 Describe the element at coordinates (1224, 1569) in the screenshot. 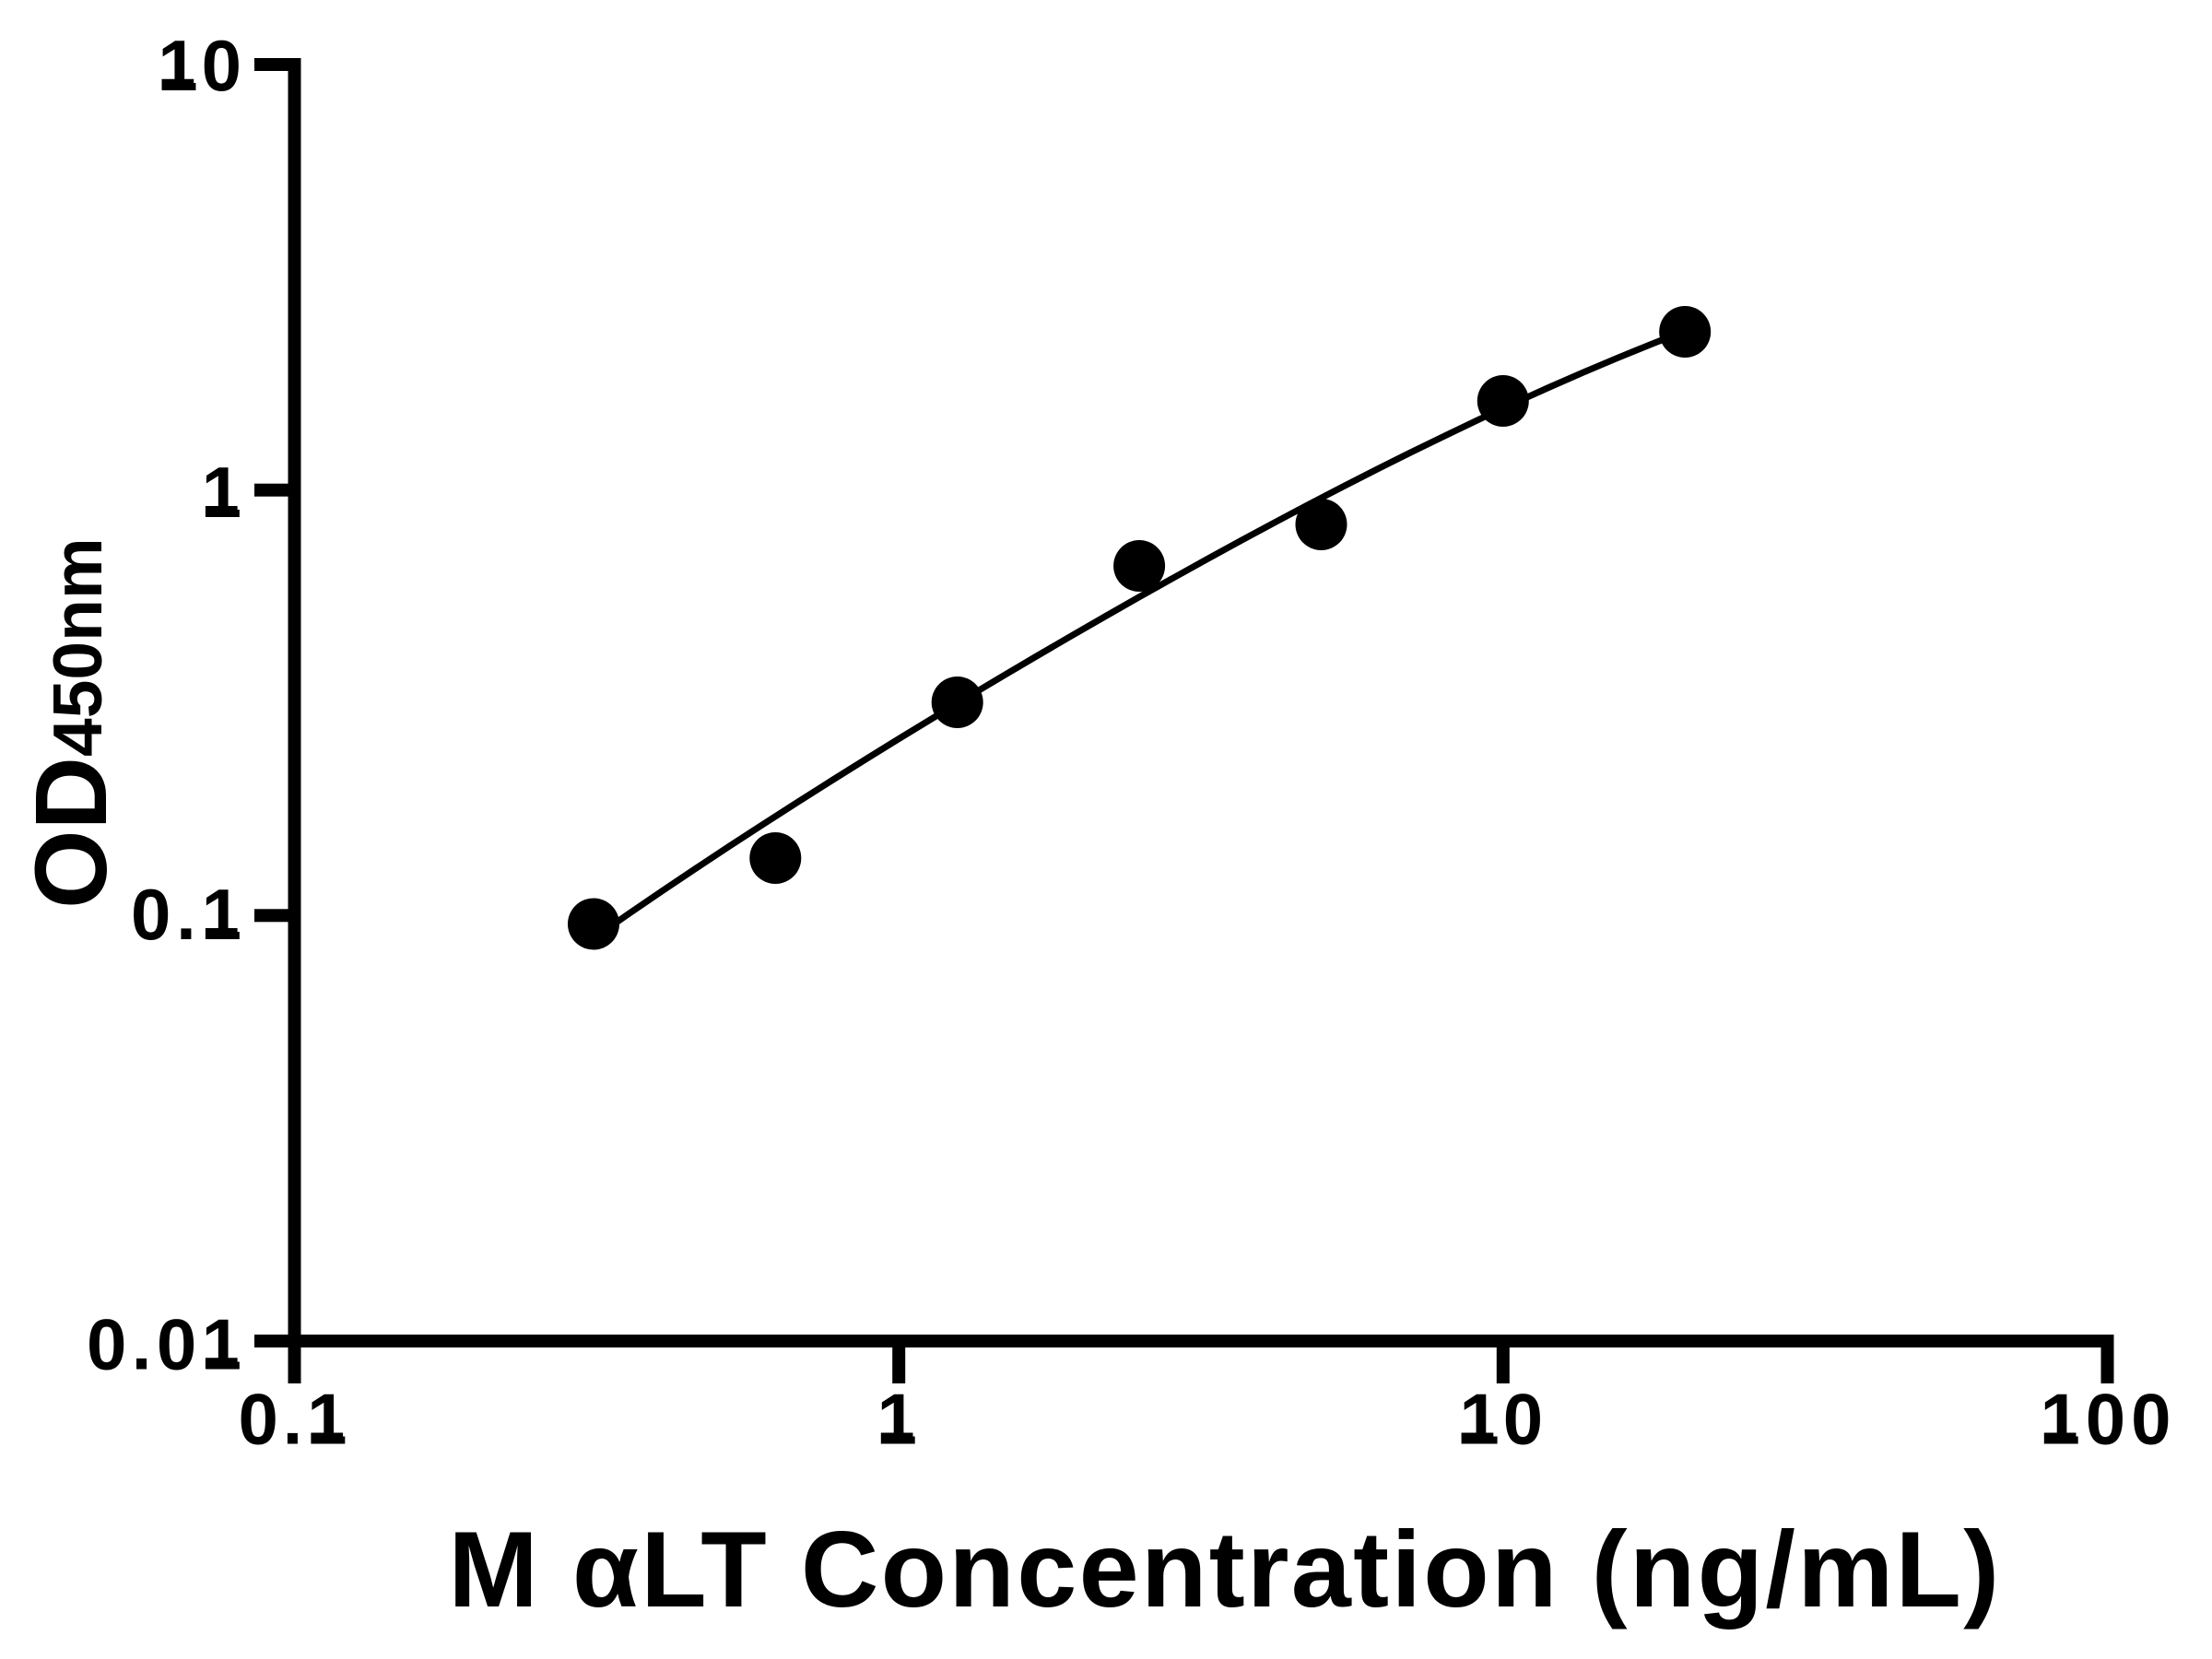

I see `svg-text: M αLT Concentration (ng/mL)` at that location.